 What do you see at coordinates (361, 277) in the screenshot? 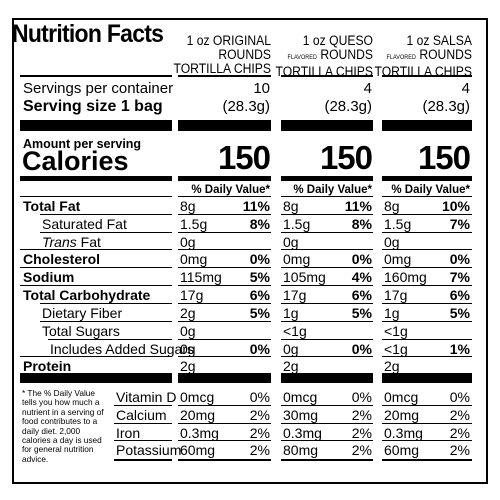
I see `nutrient-daily-value: 4%` at bounding box center [361, 277].